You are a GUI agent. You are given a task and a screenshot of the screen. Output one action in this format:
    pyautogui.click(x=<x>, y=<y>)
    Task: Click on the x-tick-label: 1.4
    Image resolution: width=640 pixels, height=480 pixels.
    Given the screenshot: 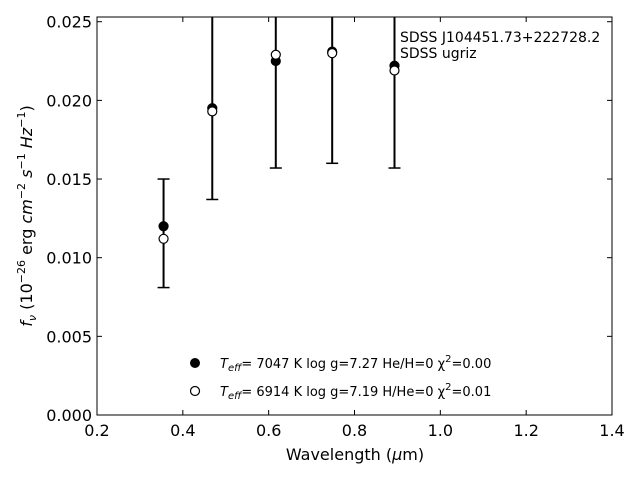 What is the action you would take?
    pyautogui.click(x=611, y=430)
    